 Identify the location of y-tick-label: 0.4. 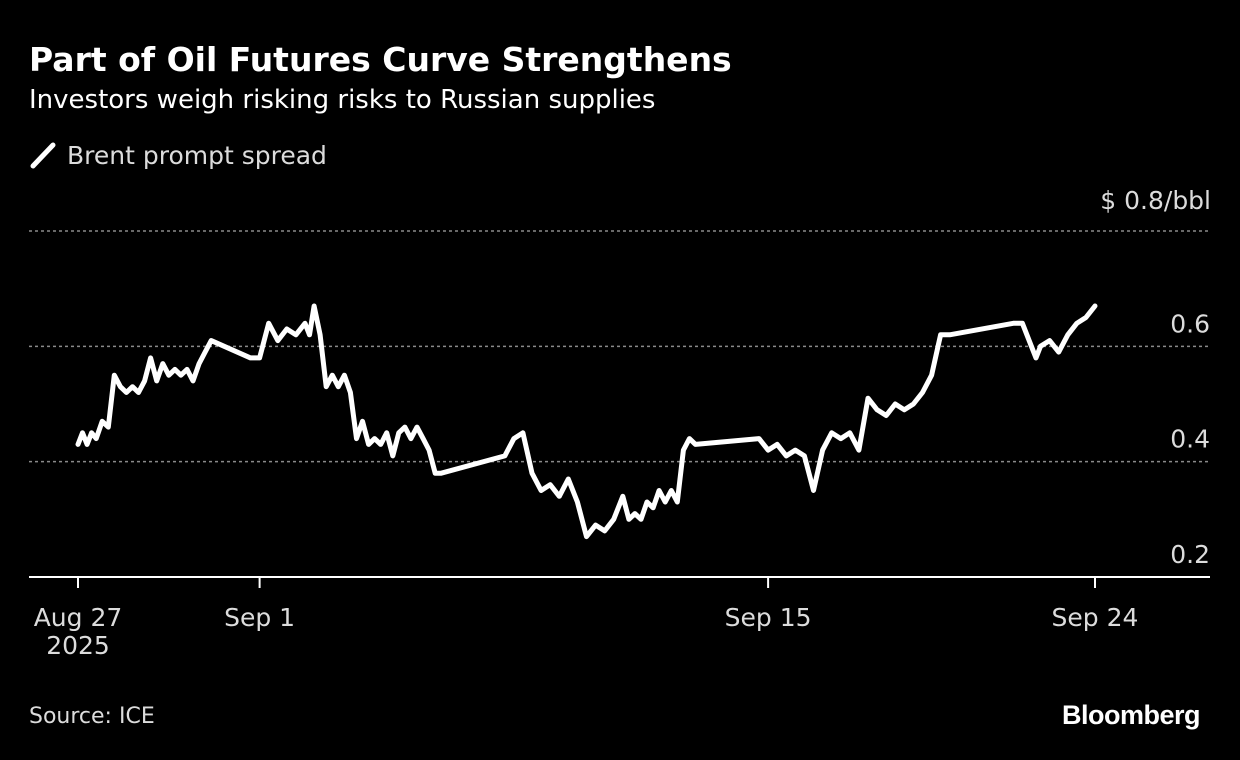
(1190, 439).